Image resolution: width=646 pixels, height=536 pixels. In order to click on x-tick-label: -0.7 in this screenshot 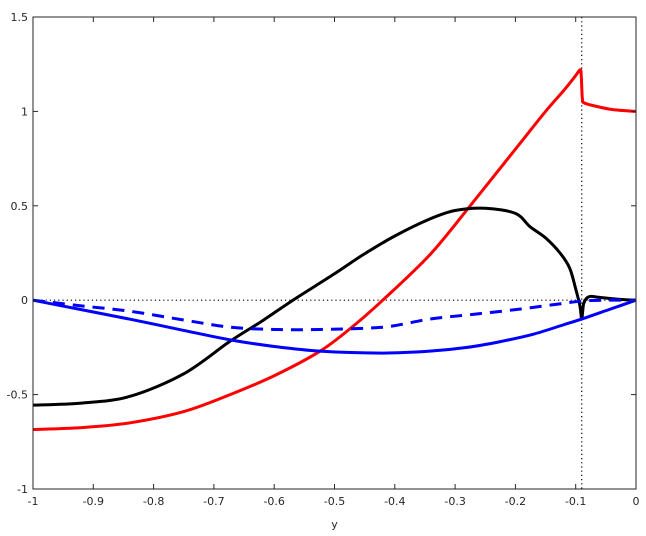, I will do `click(213, 501)`.